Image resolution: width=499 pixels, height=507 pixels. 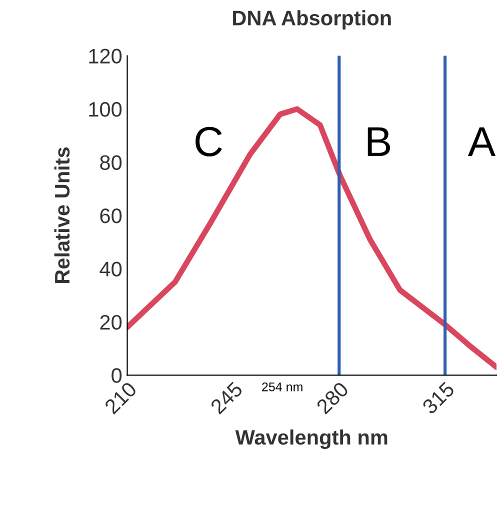 What do you see at coordinates (209, 141) in the screenshot?
I see `annotation: C` at bounding box center [209, 141].